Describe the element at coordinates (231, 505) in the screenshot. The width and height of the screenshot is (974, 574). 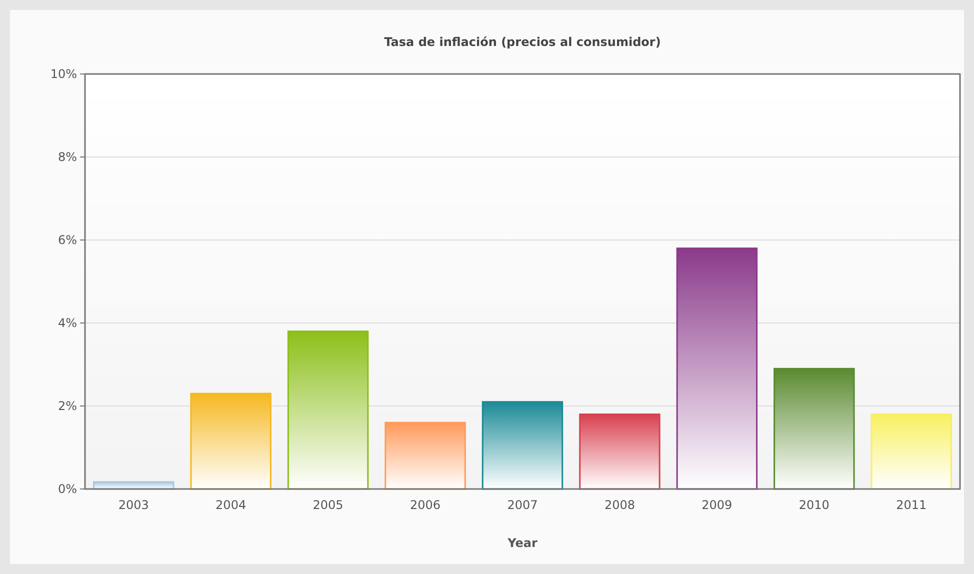
I see `x-tick-label: 2004` at that location.